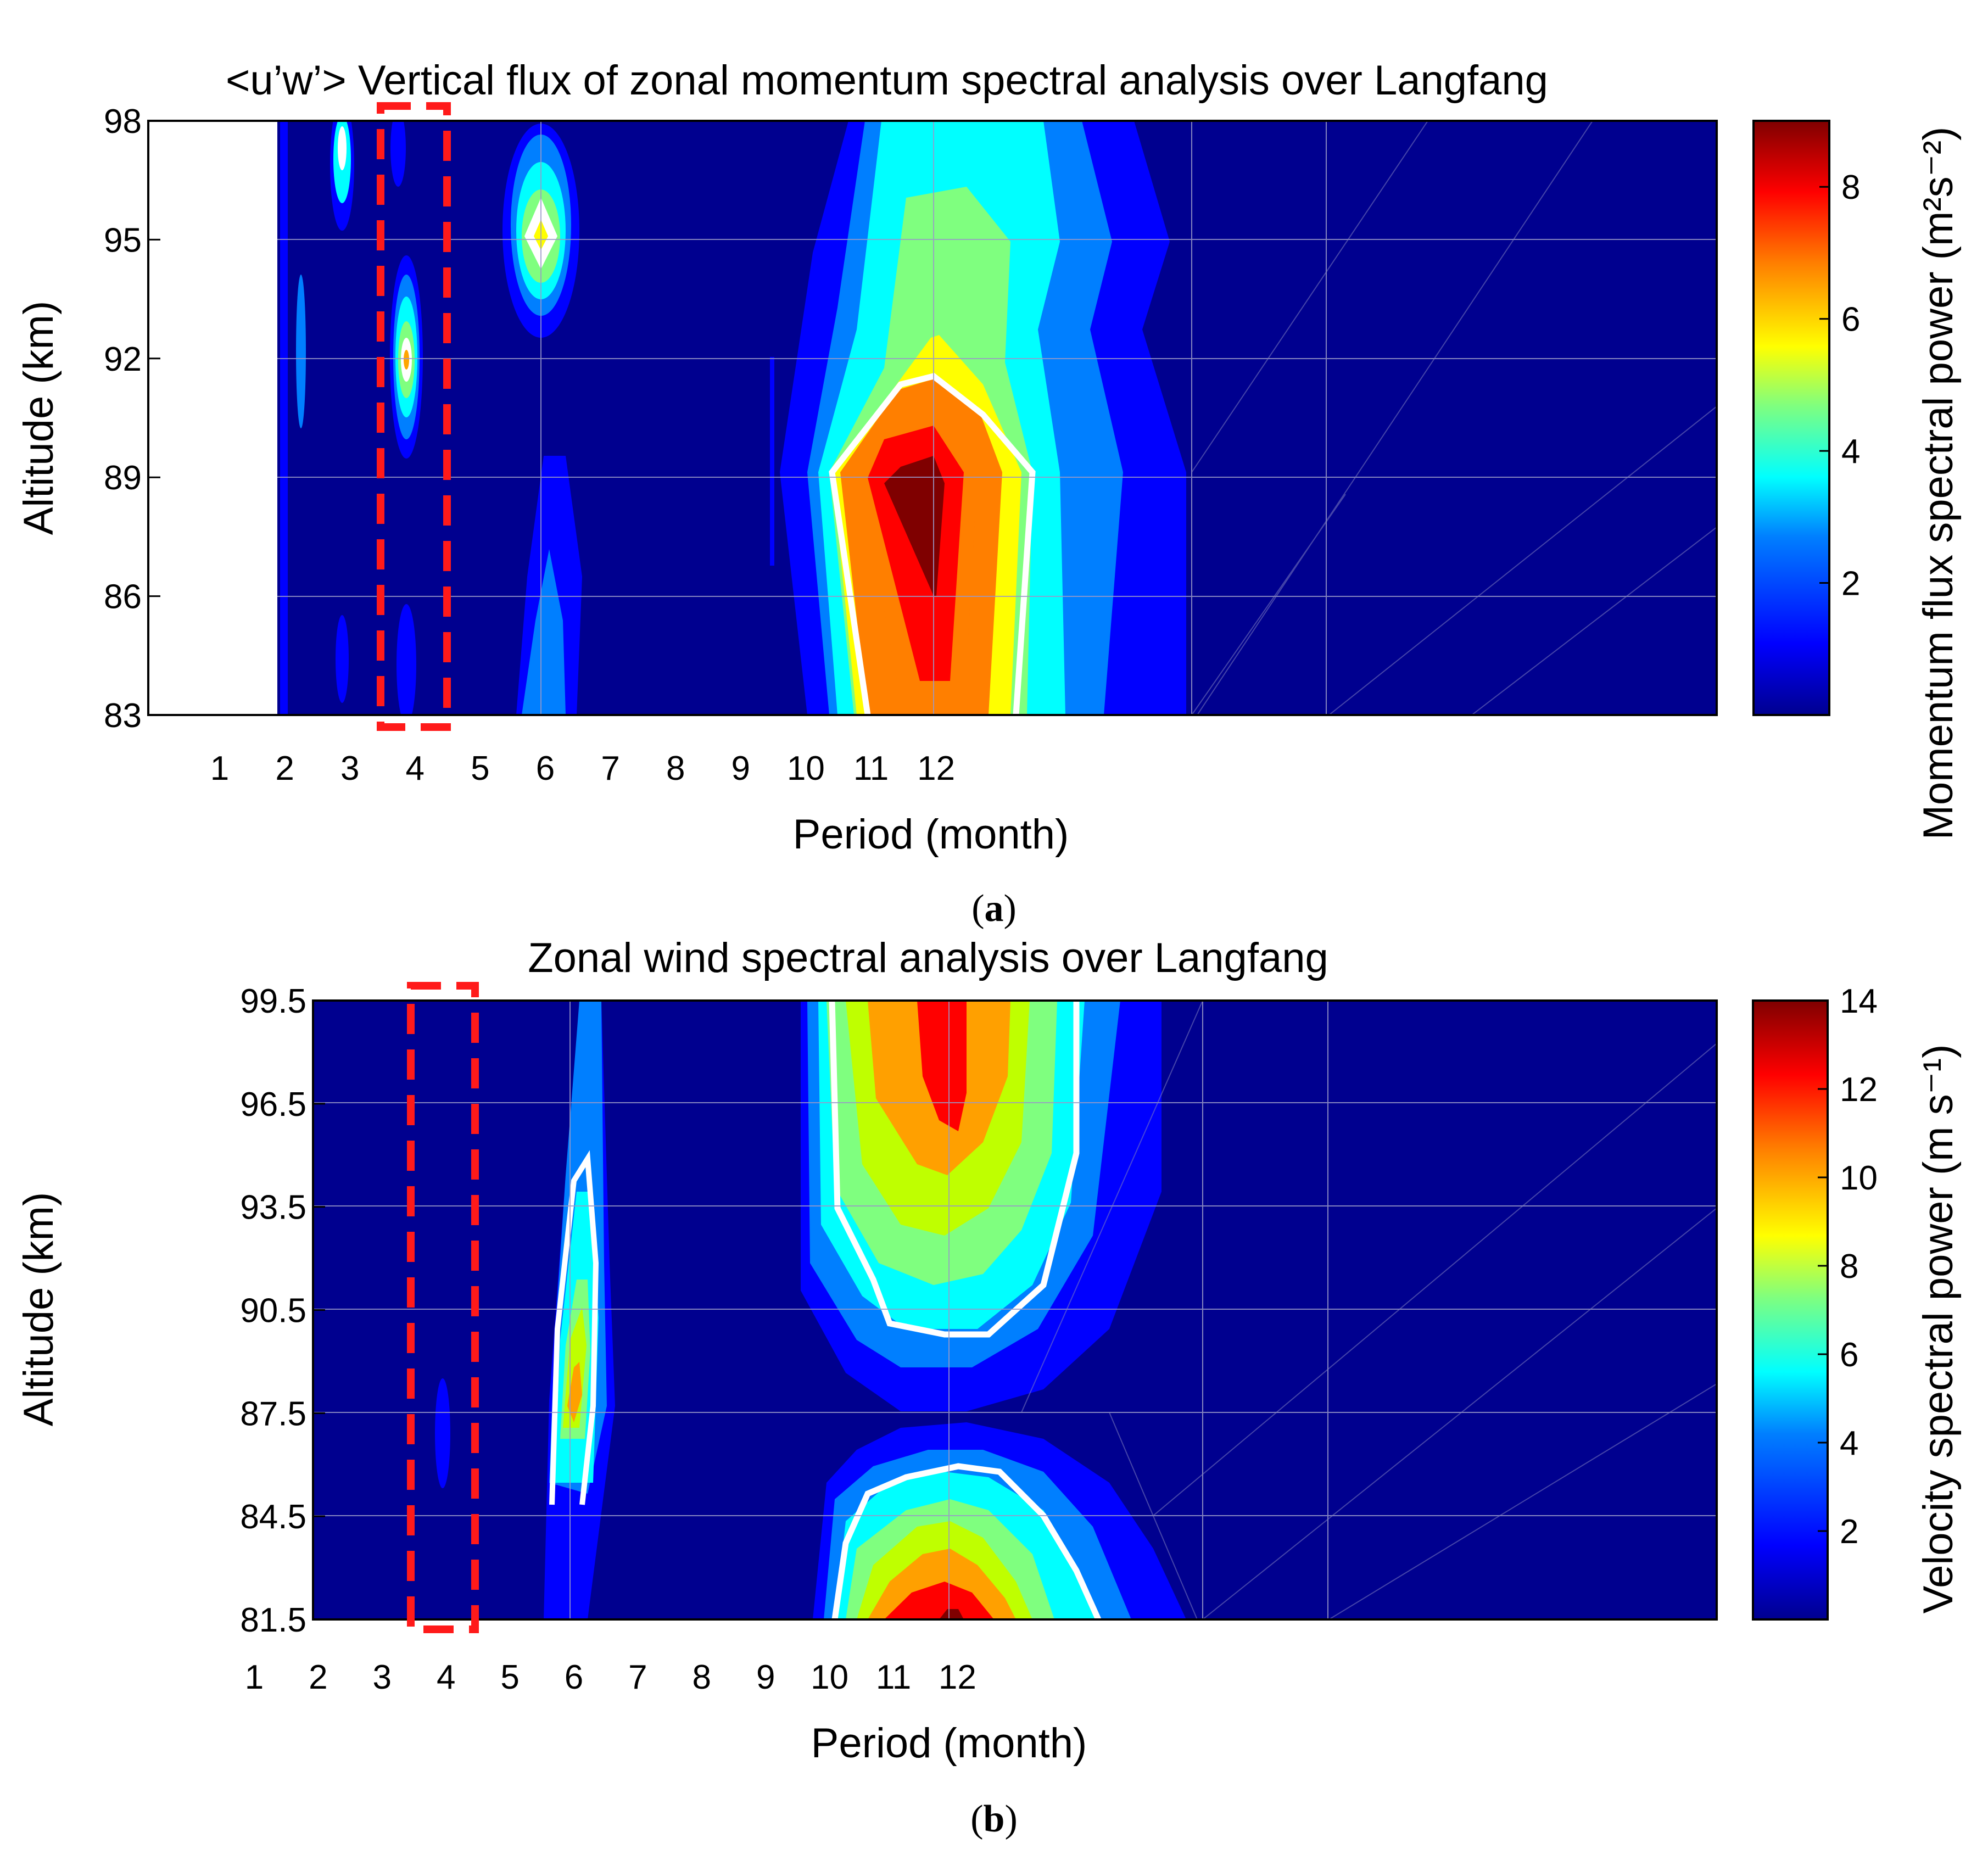 The height and width of the screenshot is (1849, 1988). What do you see at coordinates (544, 632) in the screenshot?
I see `panel-a-blob-6-low-l2` at bounding box center [544, 632].